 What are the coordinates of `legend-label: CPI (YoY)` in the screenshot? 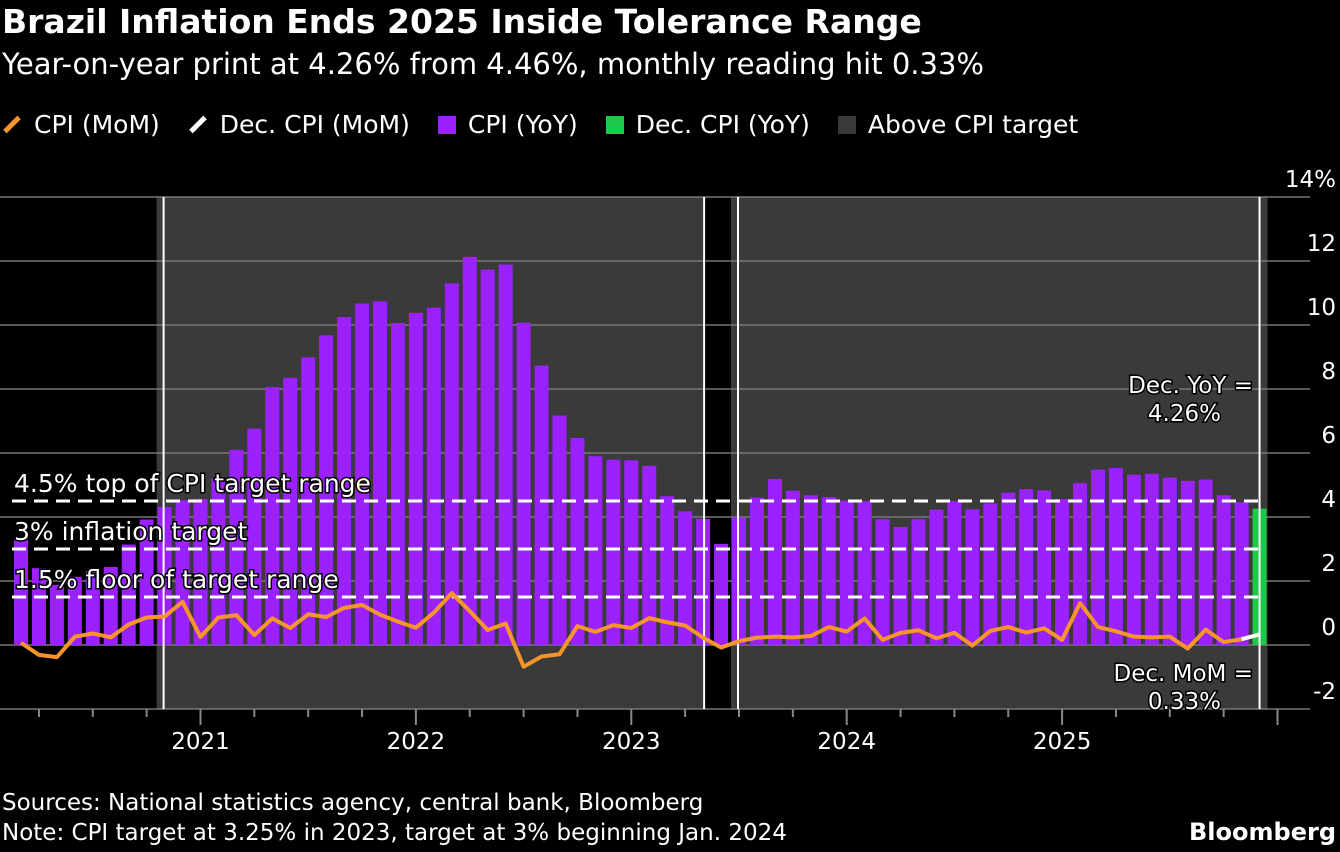 It's located at (522, 124).